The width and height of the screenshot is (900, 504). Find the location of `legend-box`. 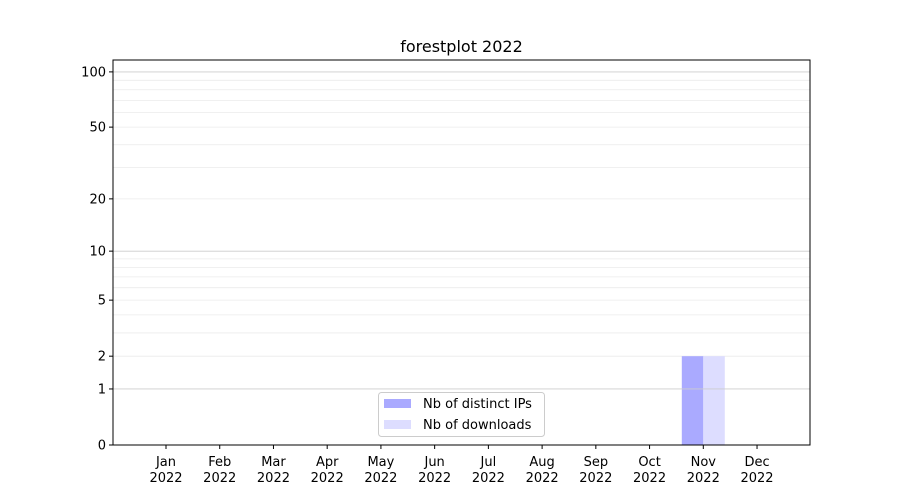

legend-box is located at coordinates (461, 414).